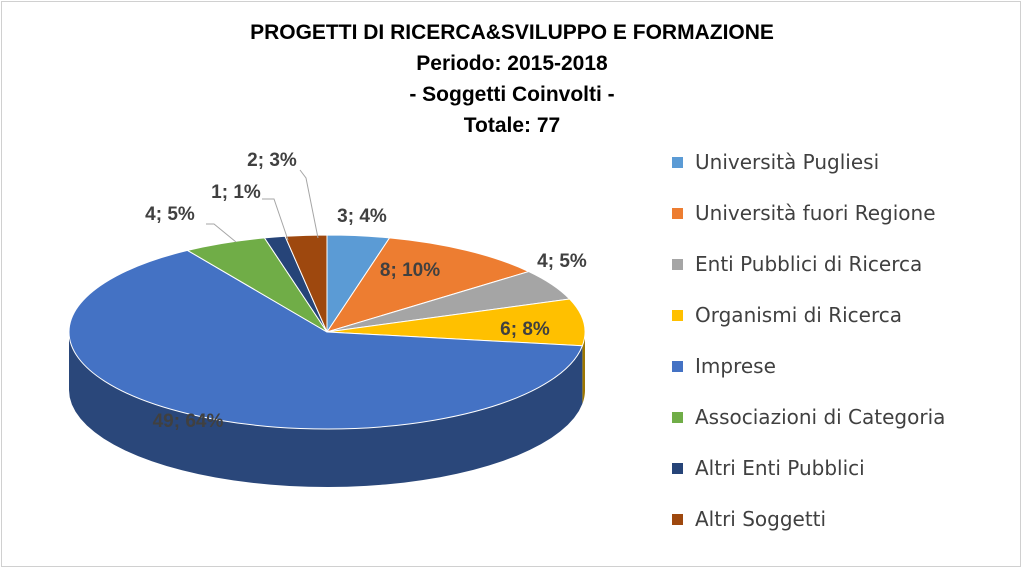 Image resolution: width=1024 pixels, height=570 pixels. I want to click on legend-label: Associazioni di Categoria, so click(820, 417).